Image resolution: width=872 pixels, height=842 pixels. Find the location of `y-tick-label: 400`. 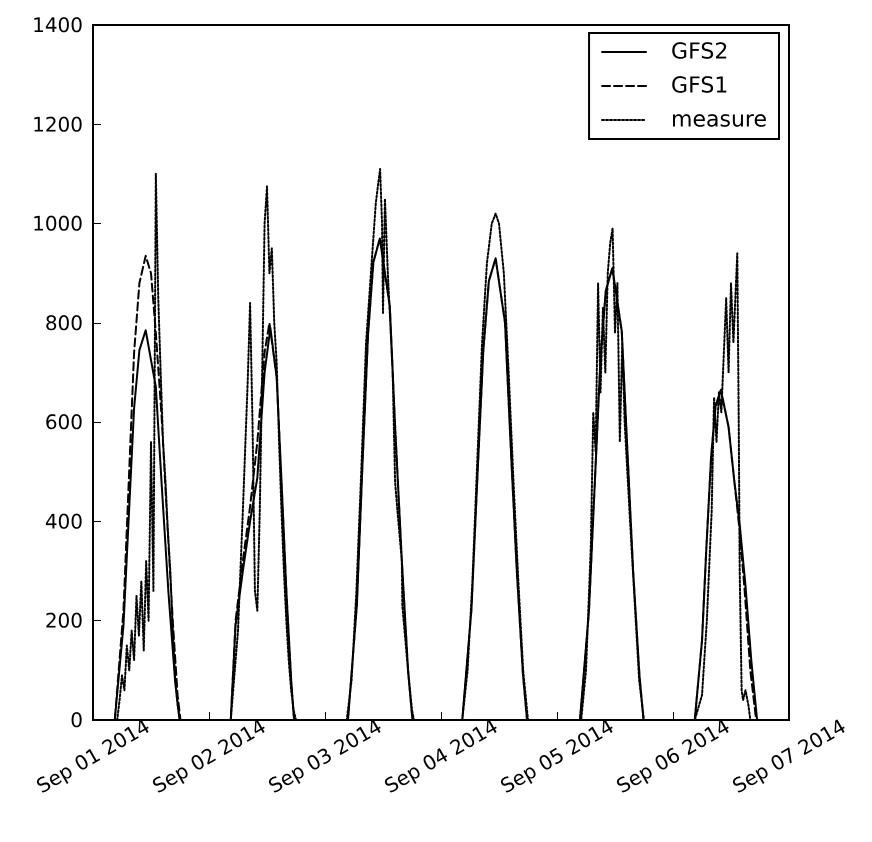

y-tick-label: 400 is located at coordinates (63, 521).